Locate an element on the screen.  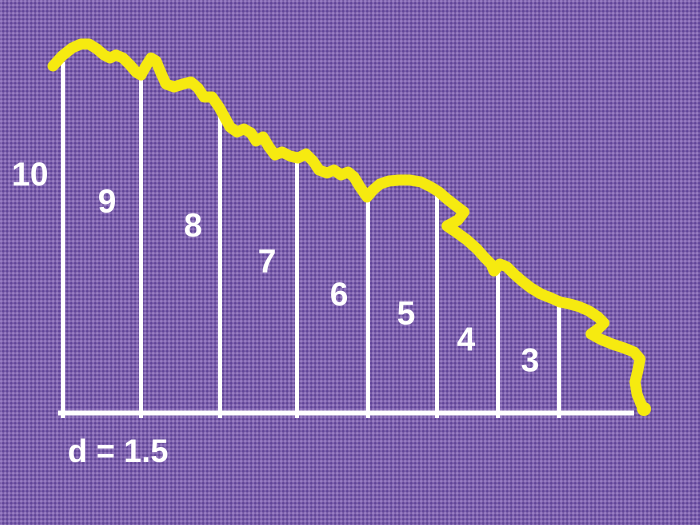
strip-label-7: 7 is located at coordinates (267, 261).